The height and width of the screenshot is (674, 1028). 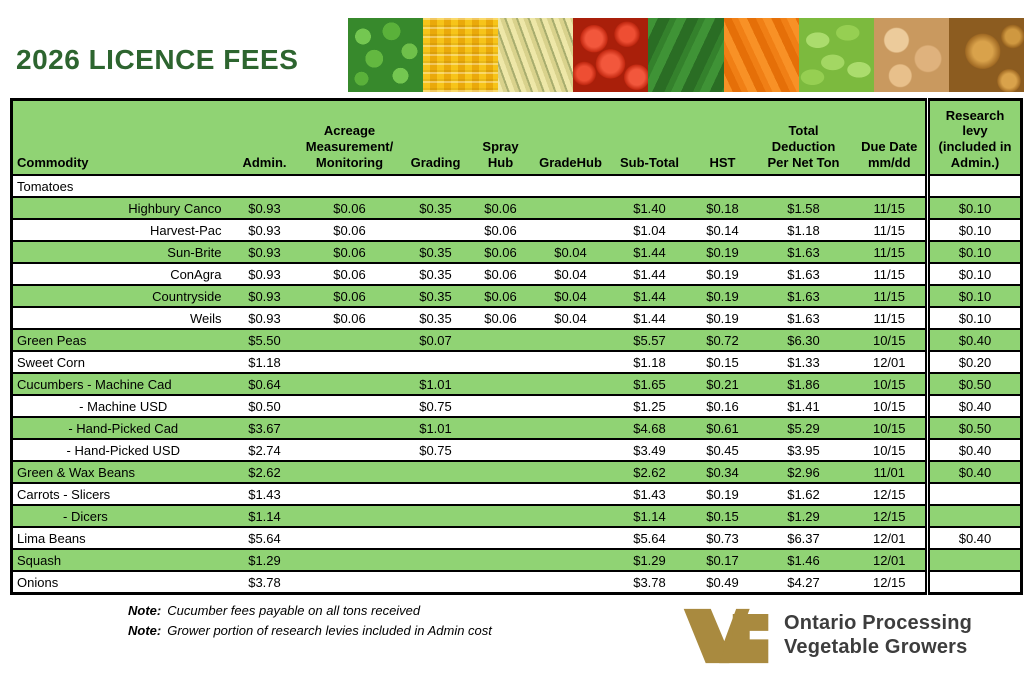 I want to click on sub-total-cell: $1.29, so click(x=649, y=560).